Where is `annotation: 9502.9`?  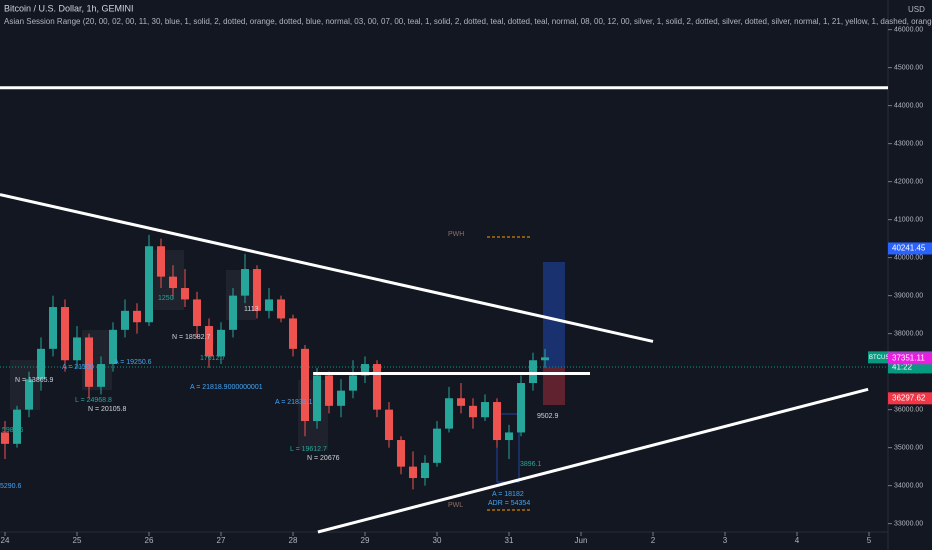
annotation: 9502.9 is located at coordinates (548, 416).